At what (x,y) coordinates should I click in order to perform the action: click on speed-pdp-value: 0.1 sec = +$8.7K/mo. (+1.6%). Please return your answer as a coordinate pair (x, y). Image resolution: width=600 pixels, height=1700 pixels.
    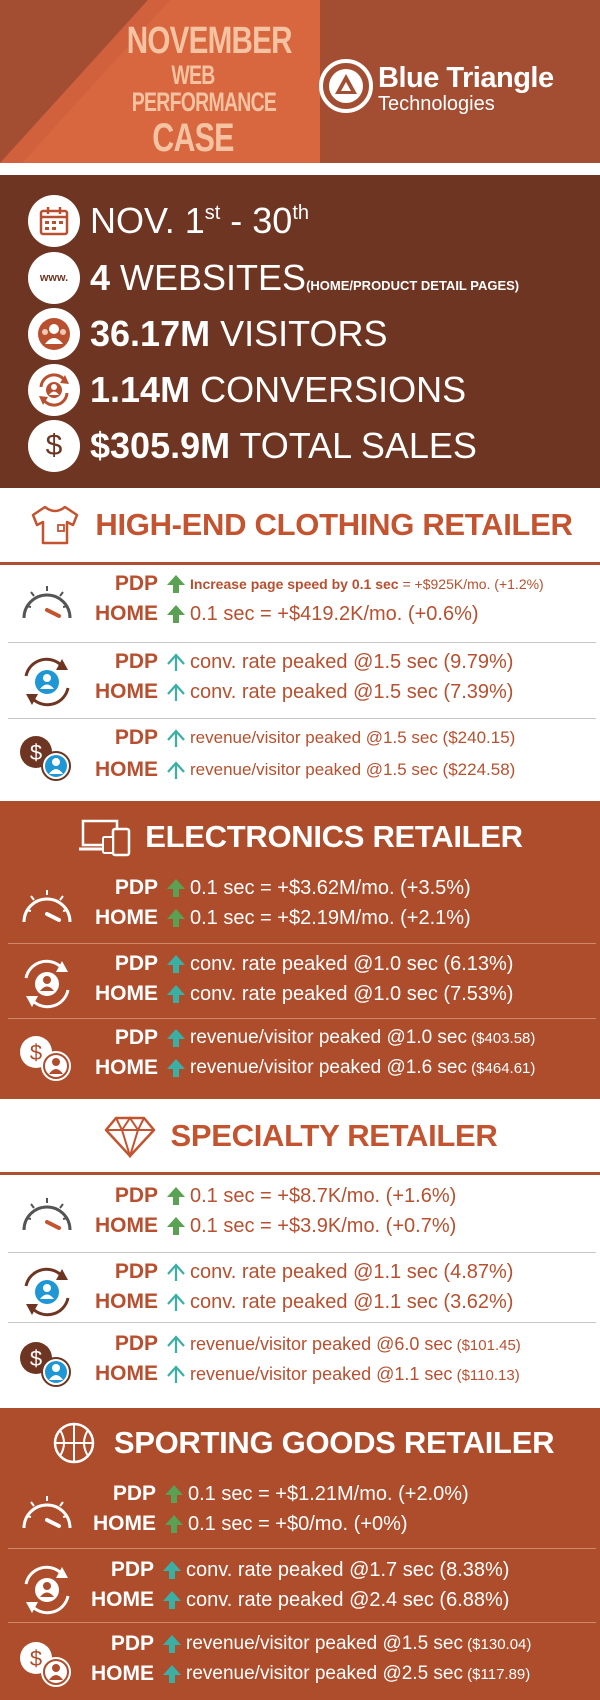
    Looking at the image, I should click on (323, 1195).